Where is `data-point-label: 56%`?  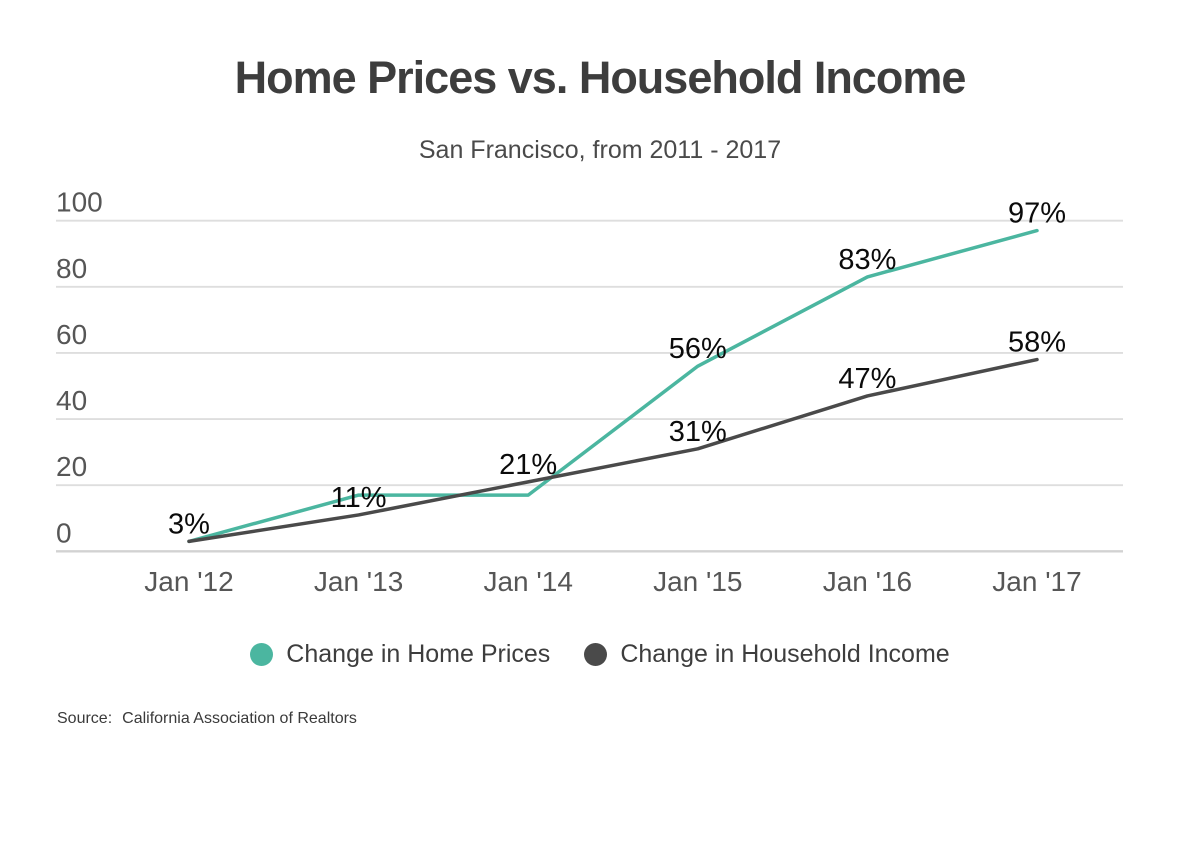
data-point-label: 56% is located at coordinates (698, 349).